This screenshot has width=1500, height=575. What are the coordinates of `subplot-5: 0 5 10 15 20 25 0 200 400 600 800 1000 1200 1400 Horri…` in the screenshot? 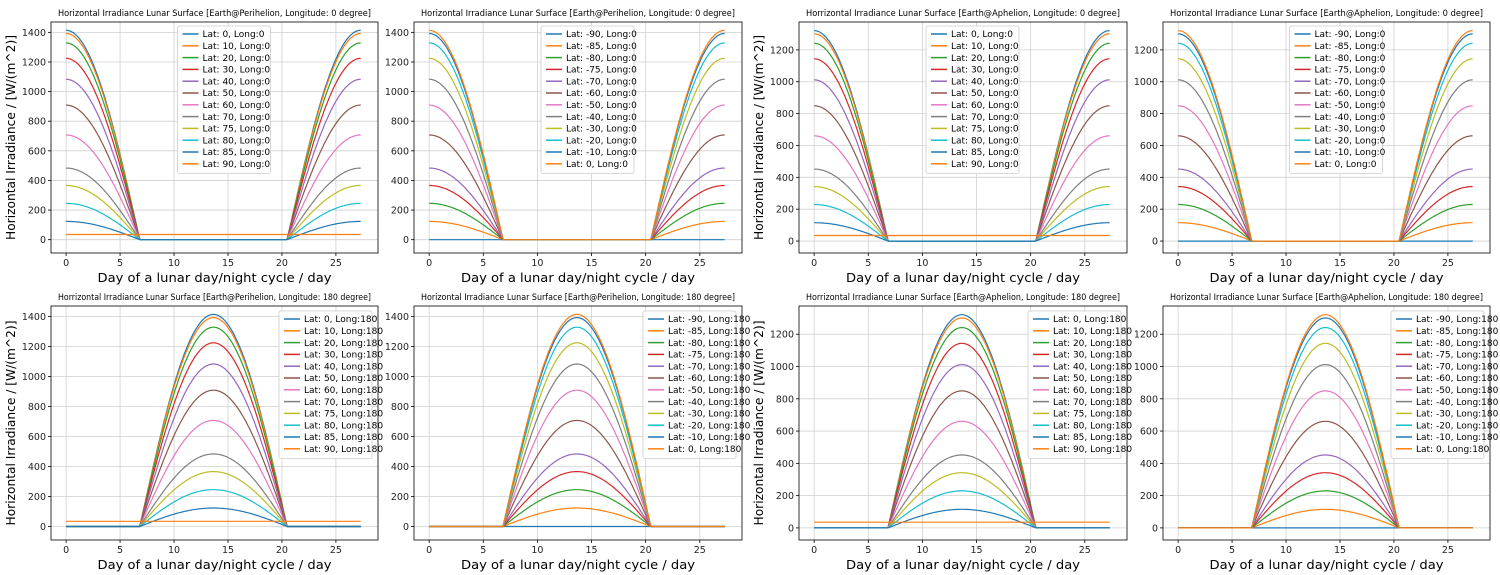 It's located at (193, 432).